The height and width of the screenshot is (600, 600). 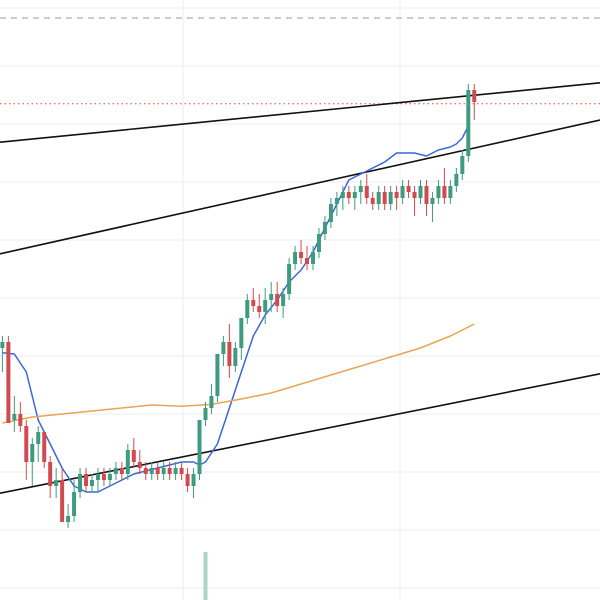 I want to click on reference-lines-layer, so click(x=300, y=61).